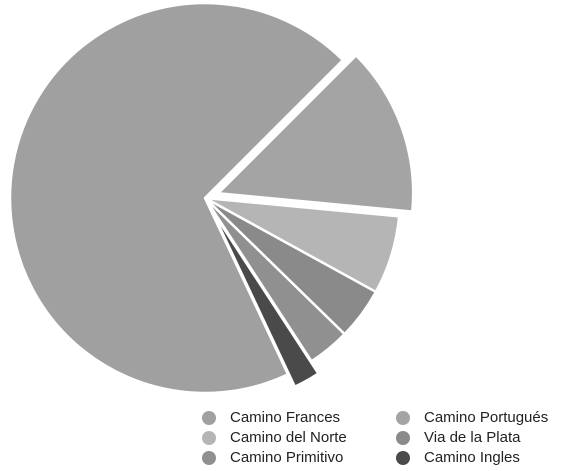 Image resolution: width=574 pixels, height=471 pixels. Describe the element at coordinates (209, 418) in the screenshot. I see `legend-swatch-camino-frances` at that location.